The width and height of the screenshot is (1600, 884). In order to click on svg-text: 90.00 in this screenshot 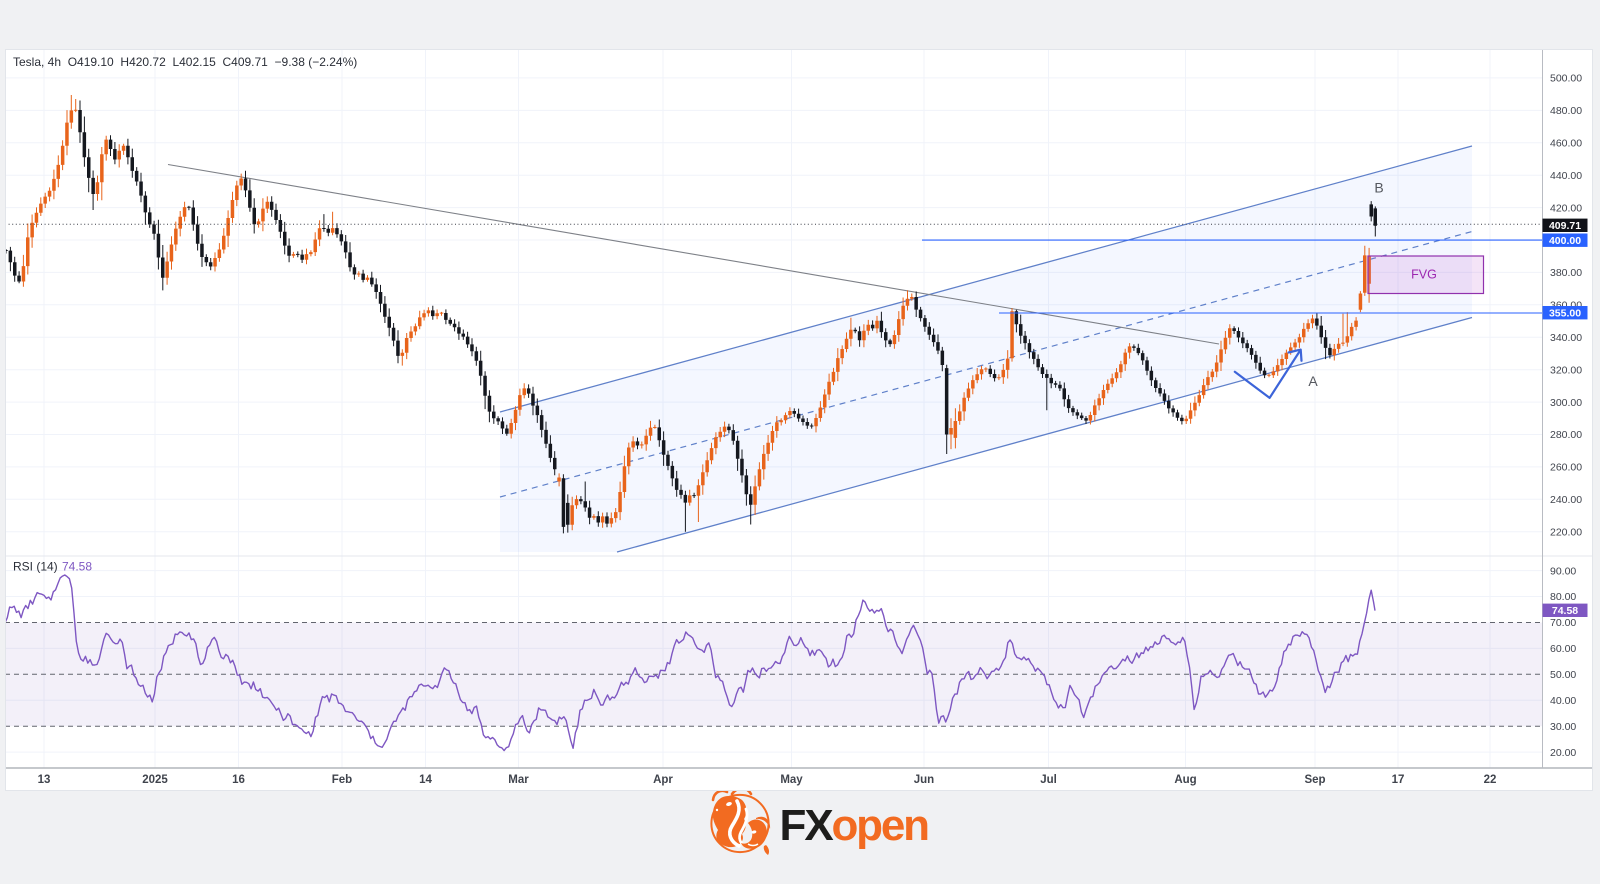, I will do `click(1563, 571)`.